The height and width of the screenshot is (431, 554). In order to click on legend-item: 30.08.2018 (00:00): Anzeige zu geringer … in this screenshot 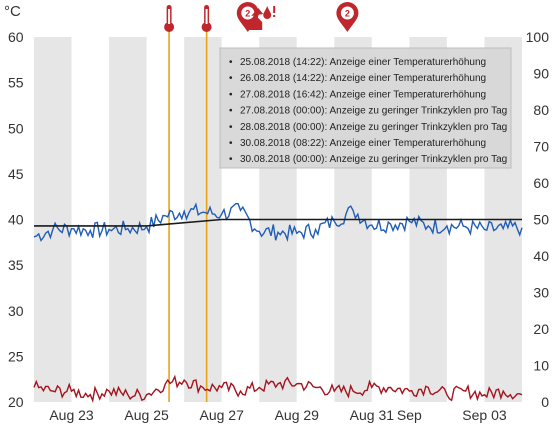, I will do `click(373, 159)`.